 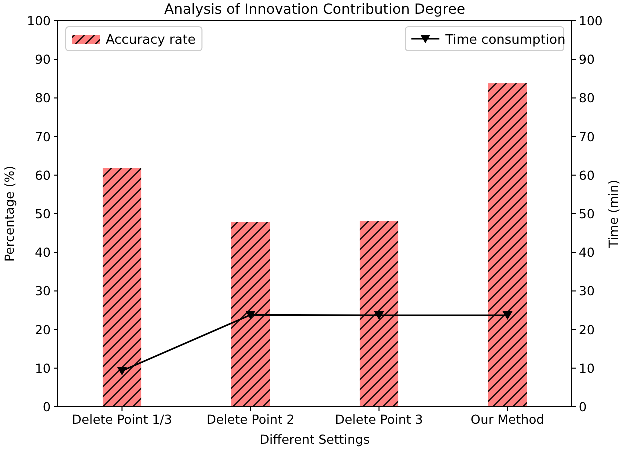 What do you see at coordinates (587, 98) in the screenshot?
I see `y2-tick-label: 80` at bounding box center [587, 98].